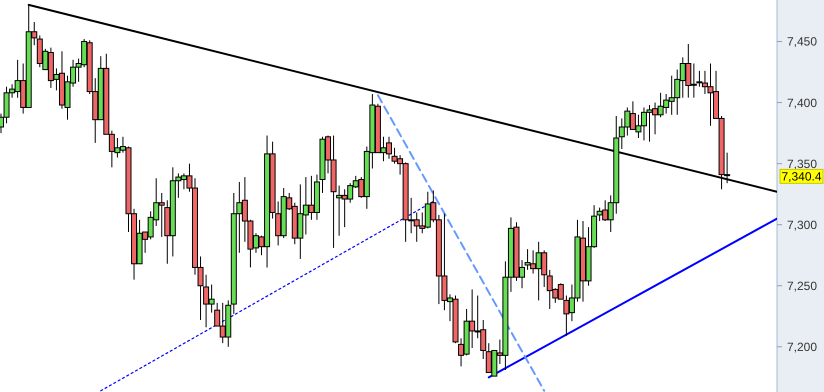 Image resolution: width=824 pixels, height=392 pixels. What do you see at coordinates (802, 103) in the screenshot?
I see `y-tick-label: 7,400` at bounding box center [802, 103].